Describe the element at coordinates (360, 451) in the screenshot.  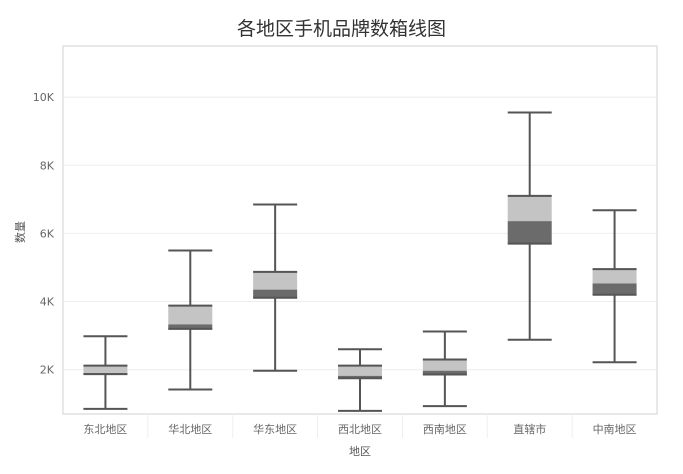
I see `x-axis-label: 地区` at that location.